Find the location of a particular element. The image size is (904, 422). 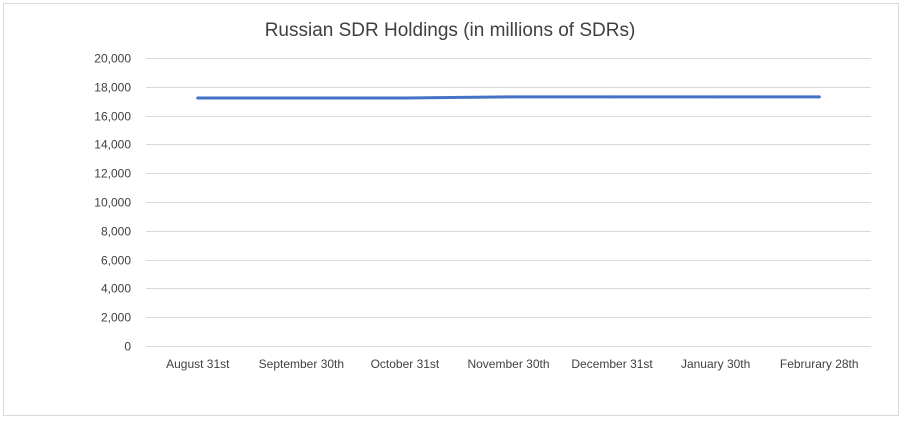

y-tick-label: 20,000 is located at coordinates (112, 59).